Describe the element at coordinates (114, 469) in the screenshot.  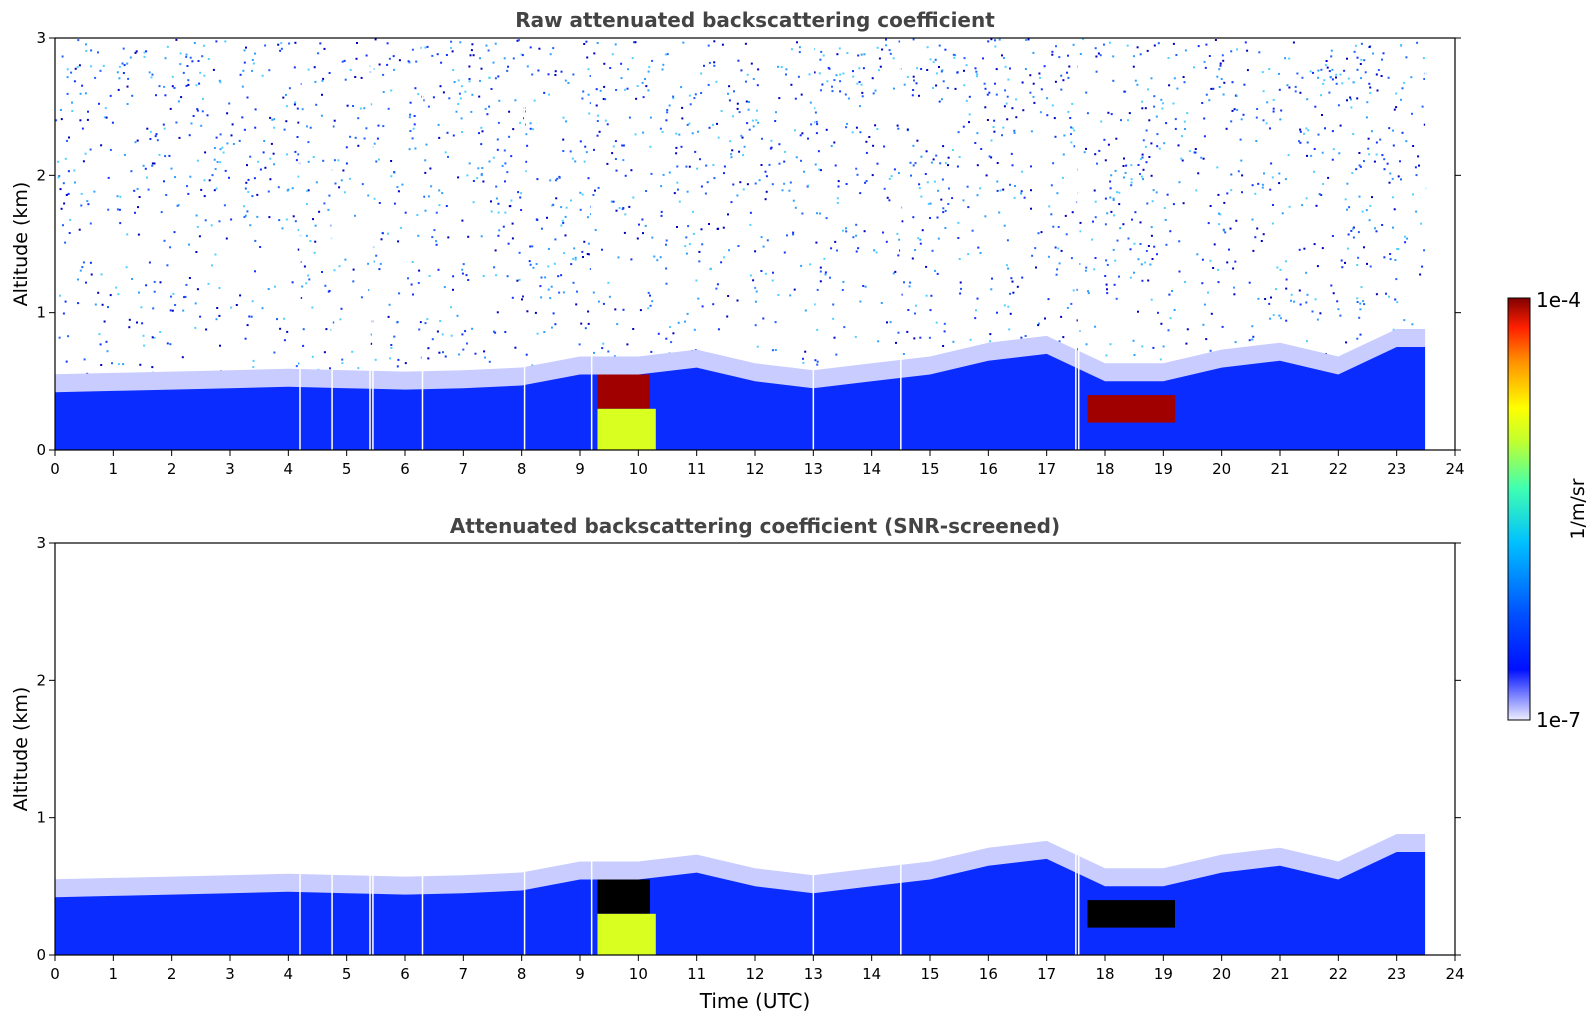
I see `x-tick-label: 1` at that location.